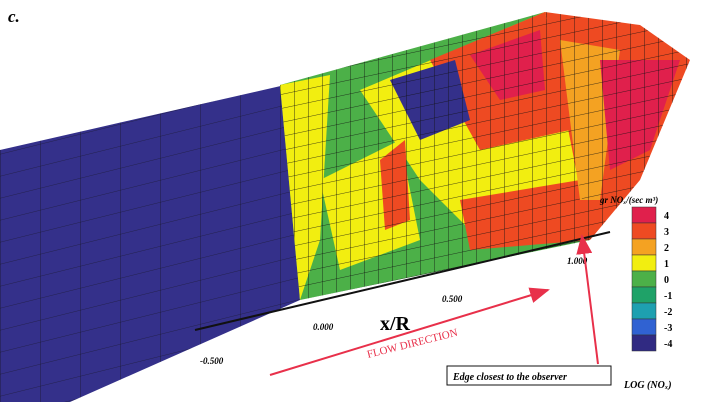 Image resolution: width=704 pixels, height=402 pixels. What do you see at coordinates (666, 280) in the screenshot?
I see `colorbar-tick-label: 0` at bounding box center [666, 280].